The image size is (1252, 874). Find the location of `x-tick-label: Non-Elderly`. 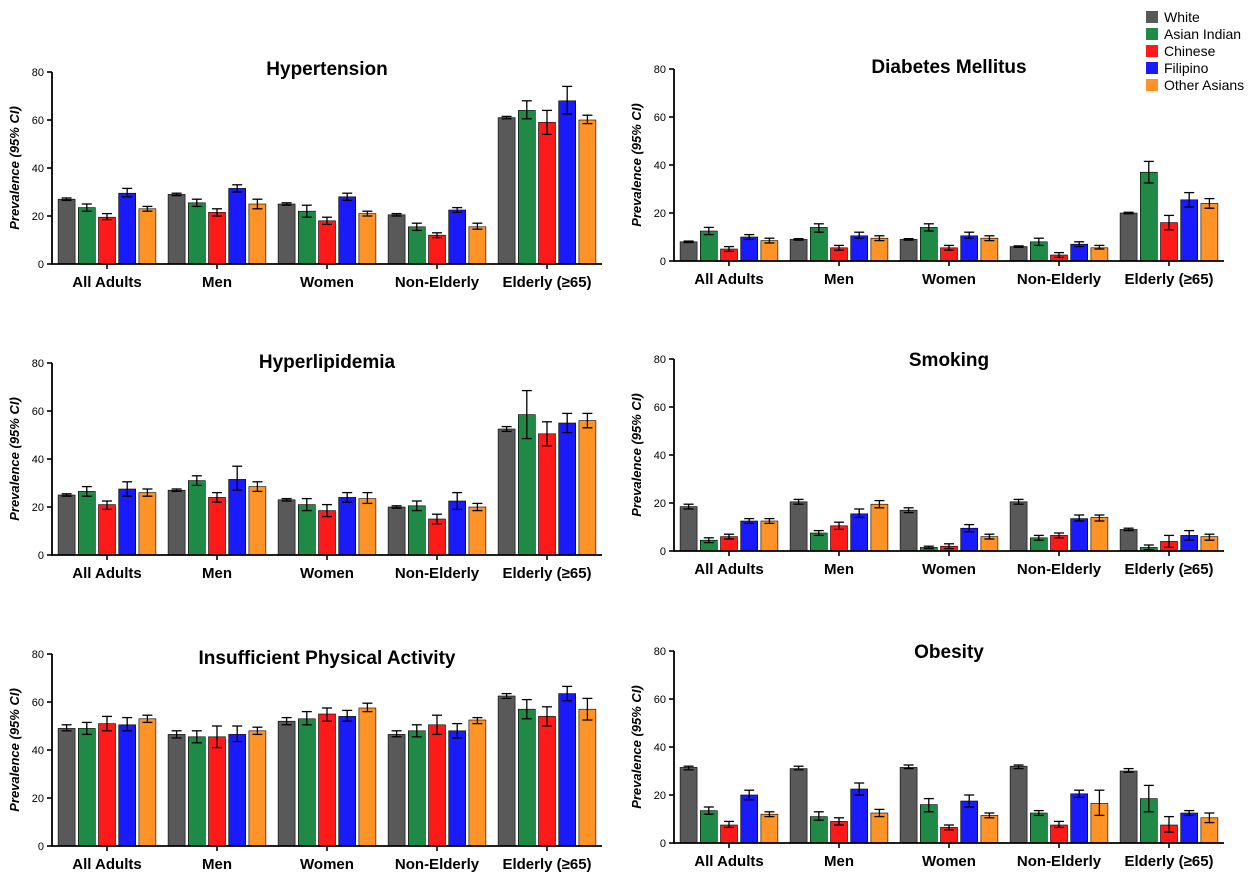

x-tick-label: Non-Elderly is located at coordinates (1059, 569).